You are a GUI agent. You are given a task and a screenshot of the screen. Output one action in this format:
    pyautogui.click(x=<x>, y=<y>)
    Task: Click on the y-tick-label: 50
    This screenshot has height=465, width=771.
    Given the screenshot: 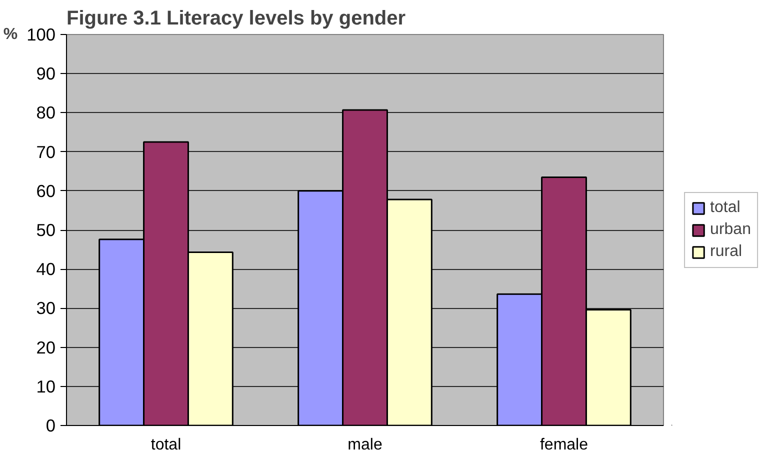 What is the action you would take?
    pyautogui.click(x=46, y=230)
    